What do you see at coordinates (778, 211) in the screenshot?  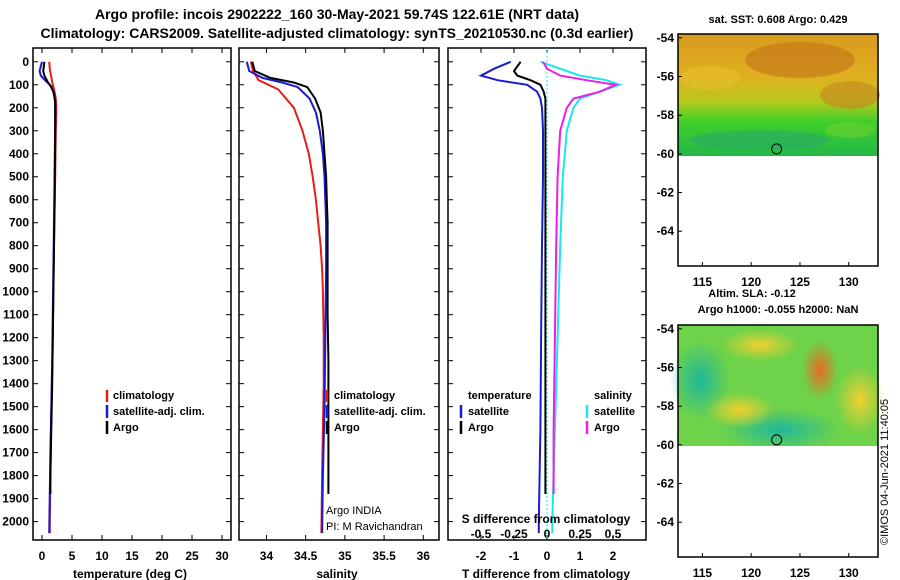 I see `sst-no-data-area` at bounding box center [778, 211].